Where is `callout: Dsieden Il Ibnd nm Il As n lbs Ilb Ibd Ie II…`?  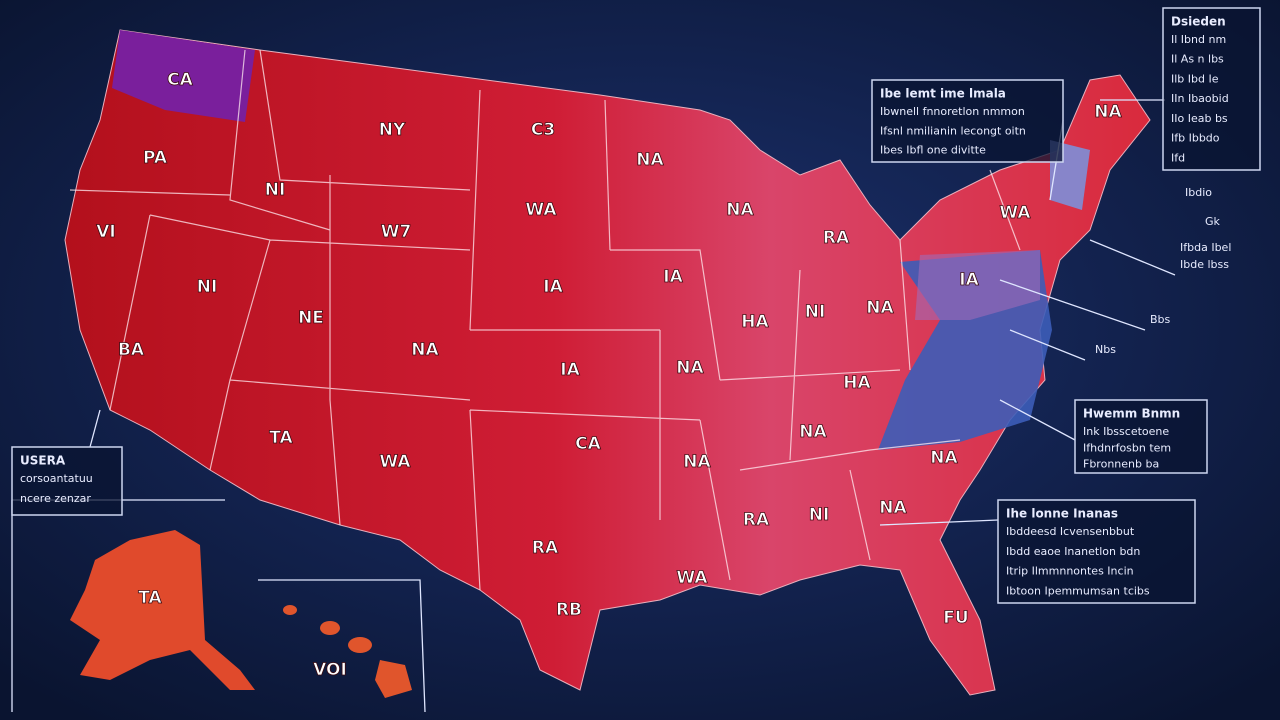
callout: Dsieden Il Ibnd nm Il As n lbs Ilb Ibd Ie II… is located at coordinates (1211, 89).